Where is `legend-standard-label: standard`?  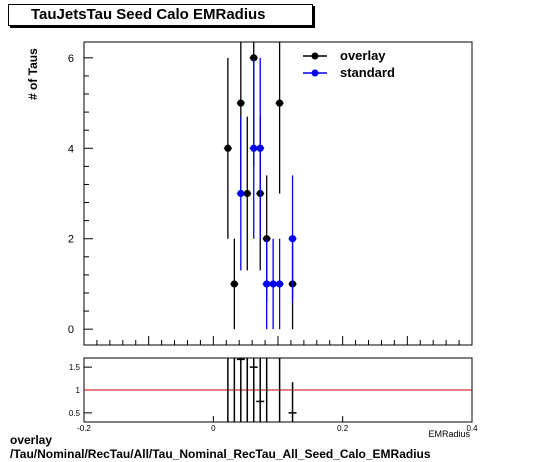 legend-standard-label: standard is located at coordinates (367, 72).